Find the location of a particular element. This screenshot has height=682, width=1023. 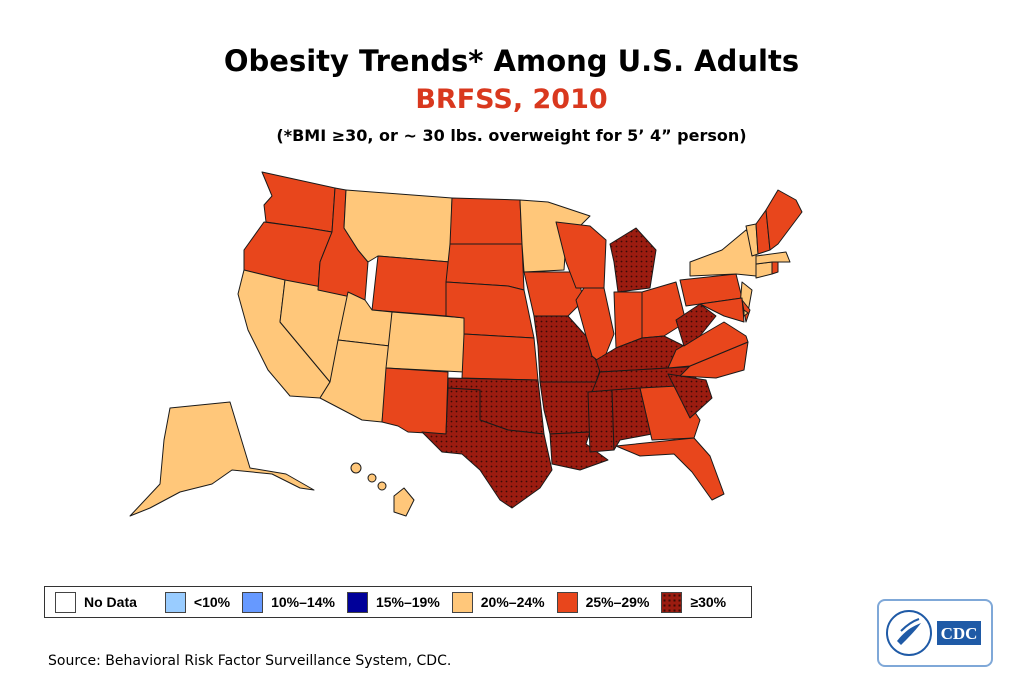

map-subtitle: BRFSS, 2010 is located at coordinates (511, 99).